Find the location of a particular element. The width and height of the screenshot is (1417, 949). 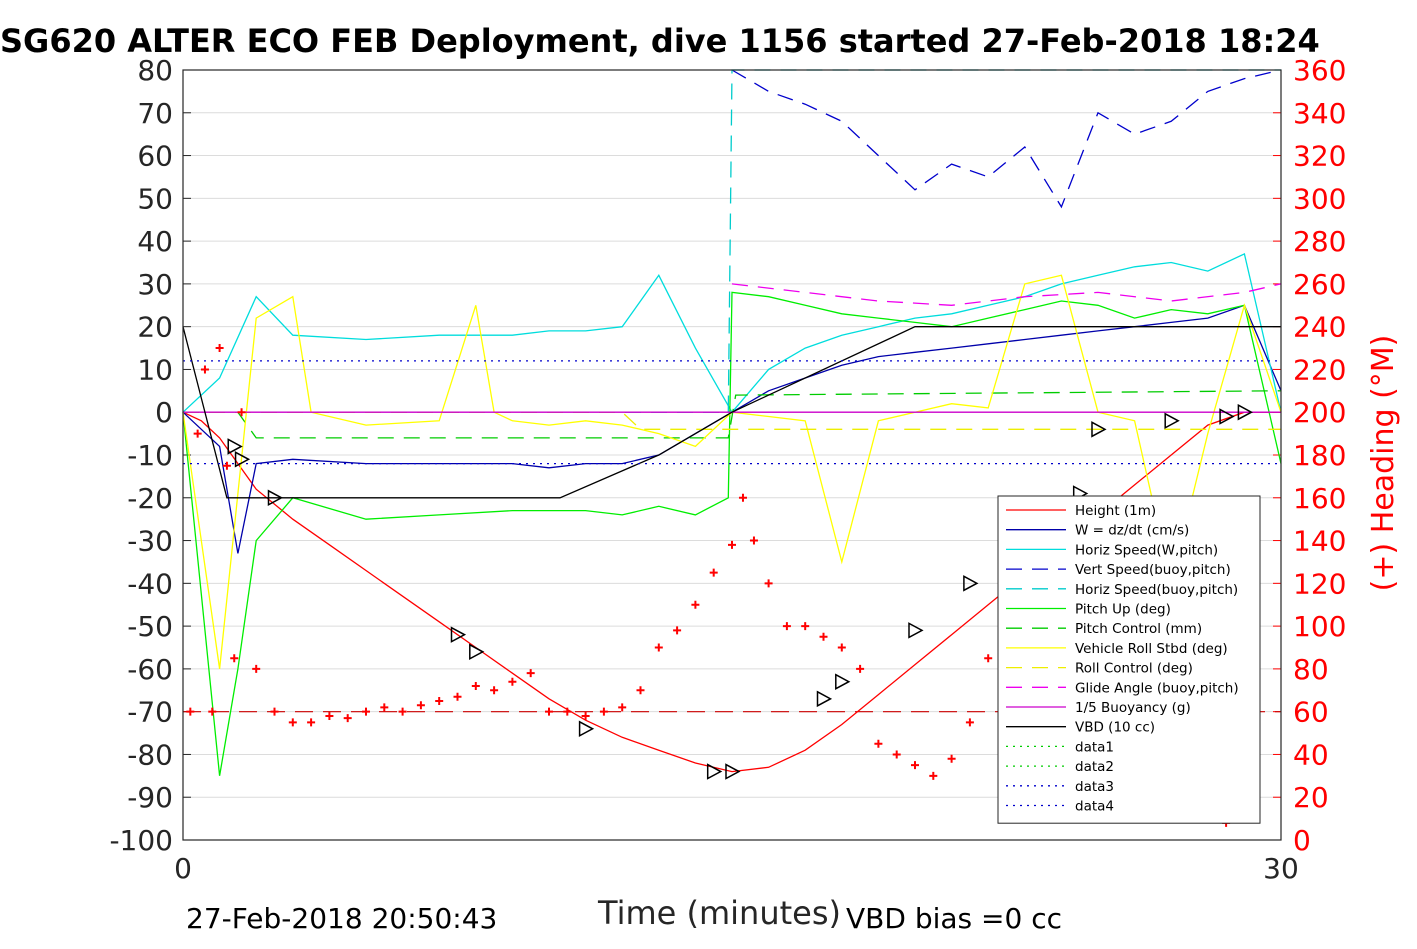

y-tick-label: -50 is located at coordinates (150, 626).